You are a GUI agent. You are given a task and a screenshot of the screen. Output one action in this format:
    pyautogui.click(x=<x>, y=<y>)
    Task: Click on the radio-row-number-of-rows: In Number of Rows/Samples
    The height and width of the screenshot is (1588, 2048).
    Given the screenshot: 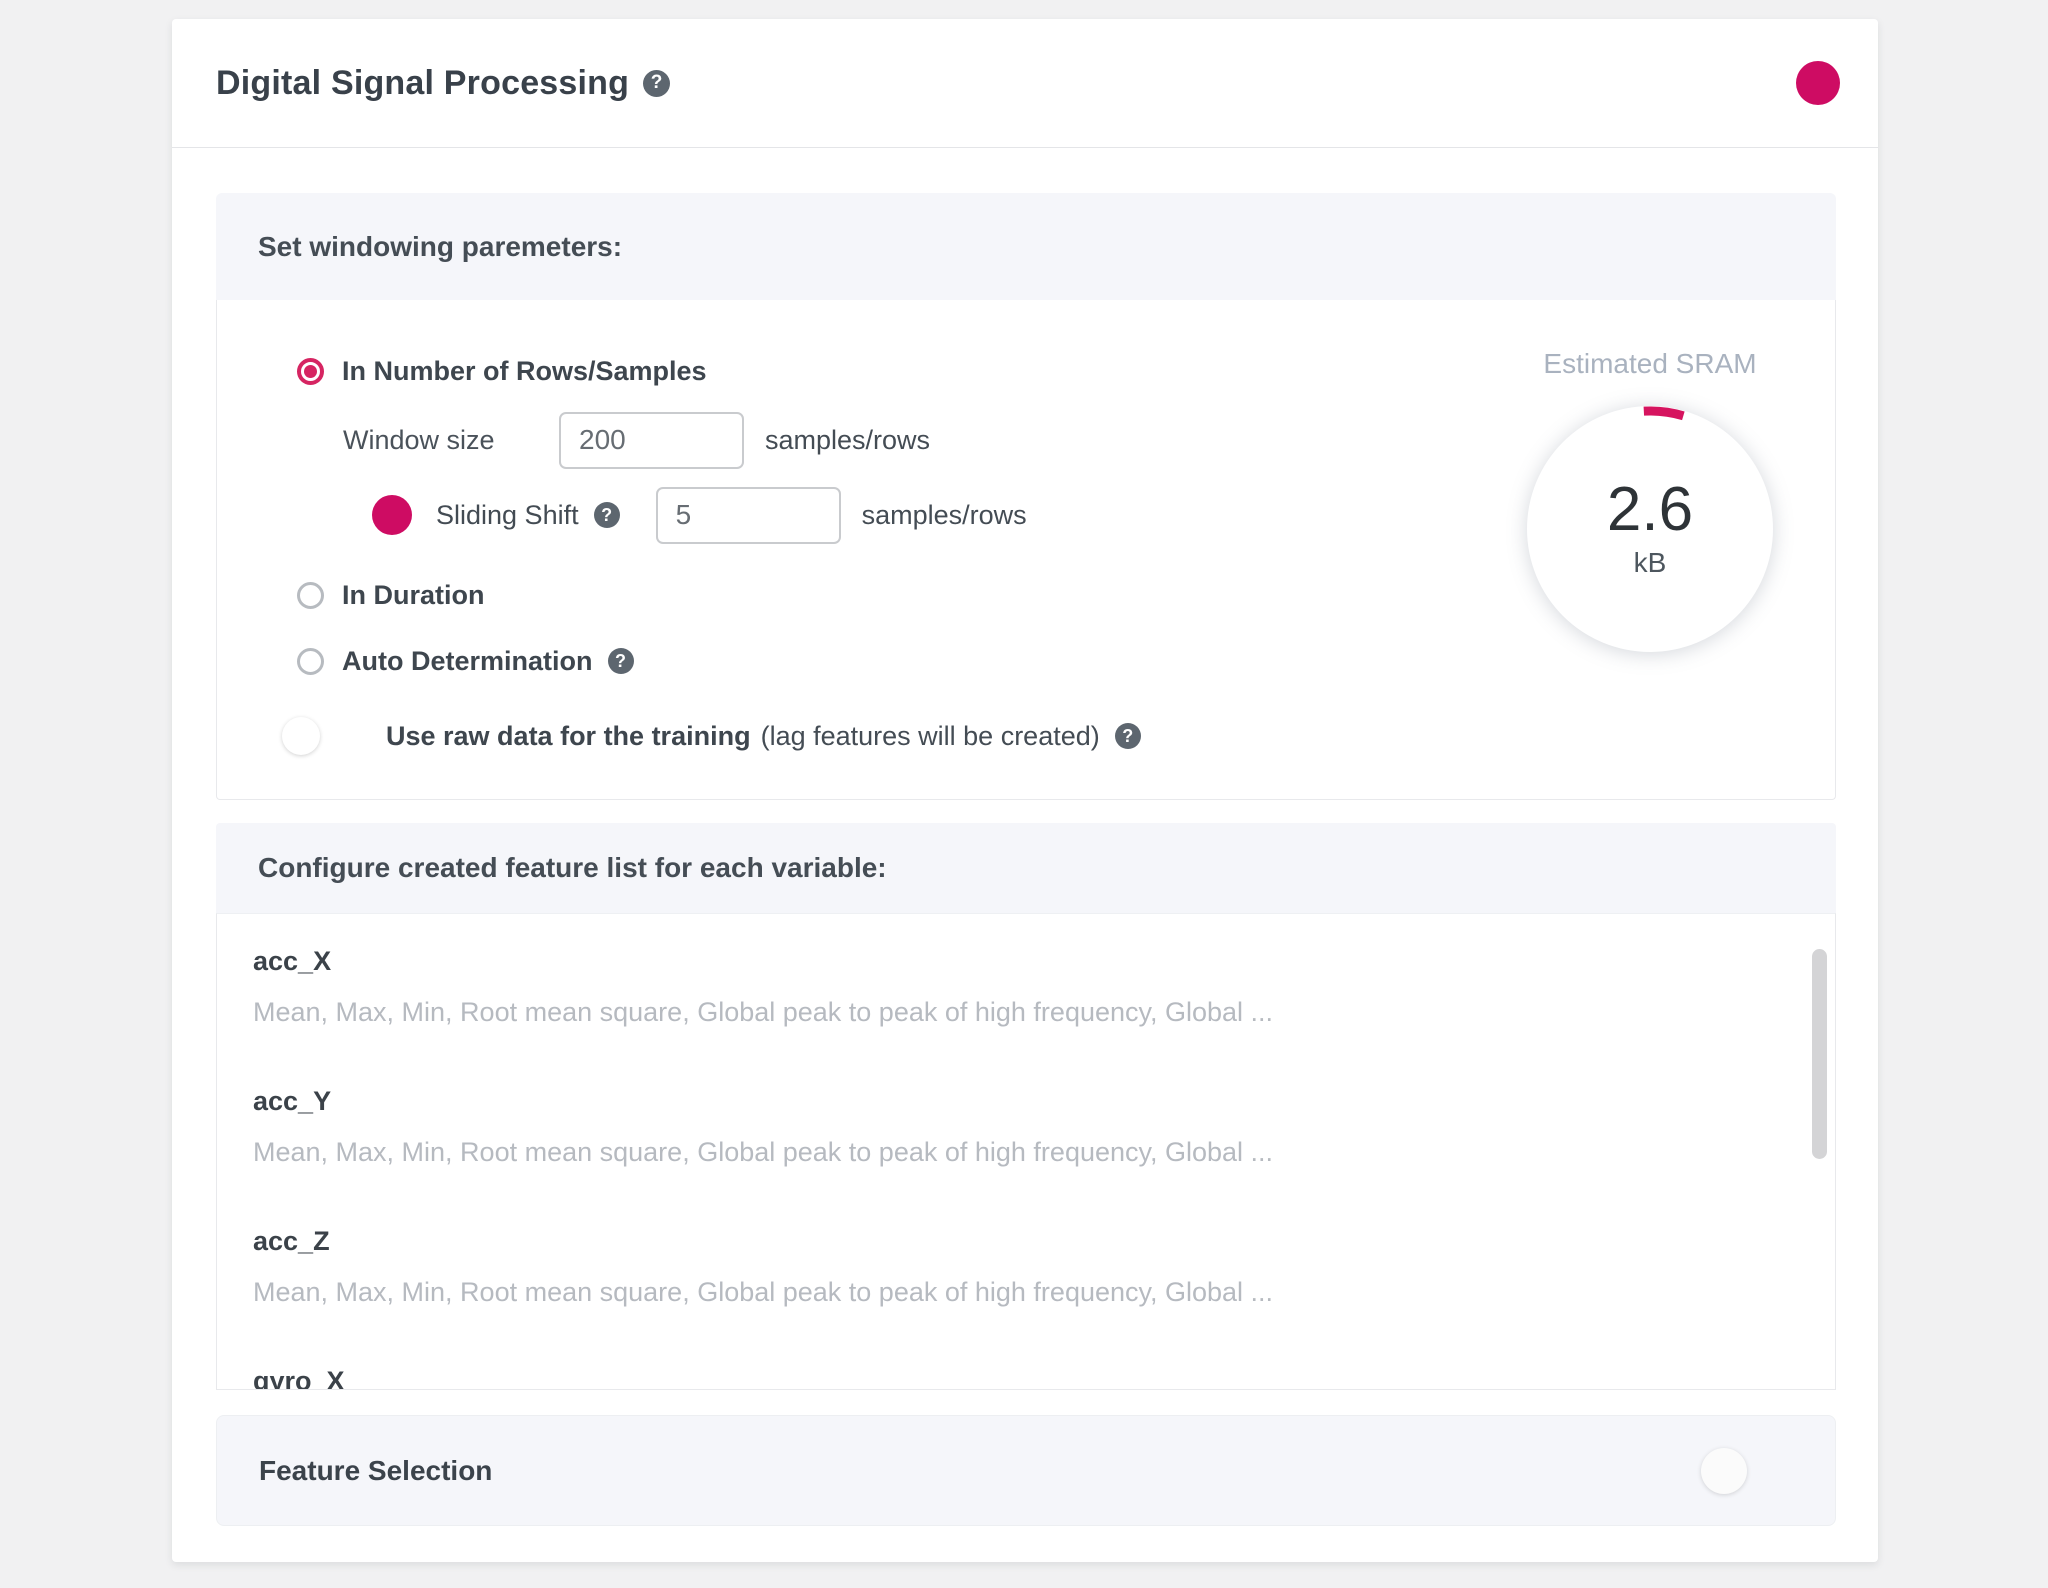 What is the action you would take?
    pyautogui.click(x=1026, y=371)
    